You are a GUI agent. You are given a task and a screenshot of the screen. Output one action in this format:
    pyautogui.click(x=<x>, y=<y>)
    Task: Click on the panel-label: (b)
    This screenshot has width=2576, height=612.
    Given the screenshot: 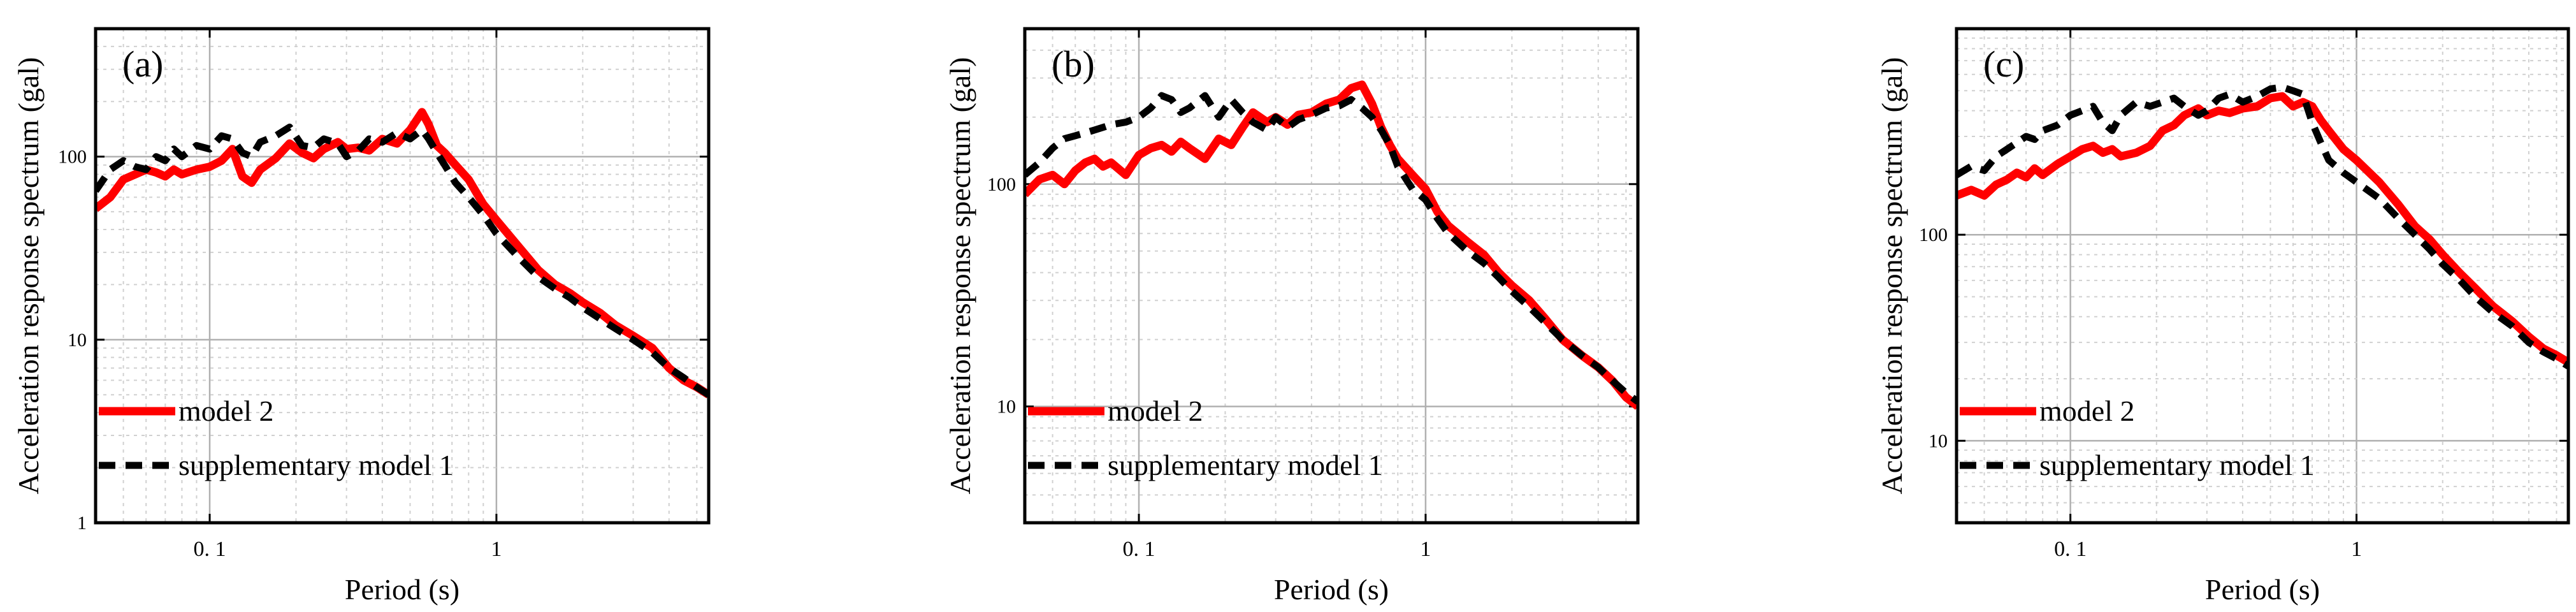 What is the action you would take?
    pyautogui.click(x=1073, y=64)
    